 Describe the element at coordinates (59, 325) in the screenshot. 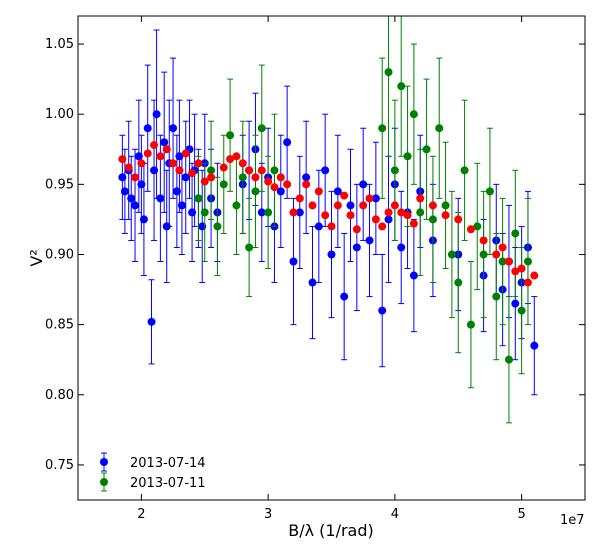

I see `y-tick-label: 0.85` at that location.